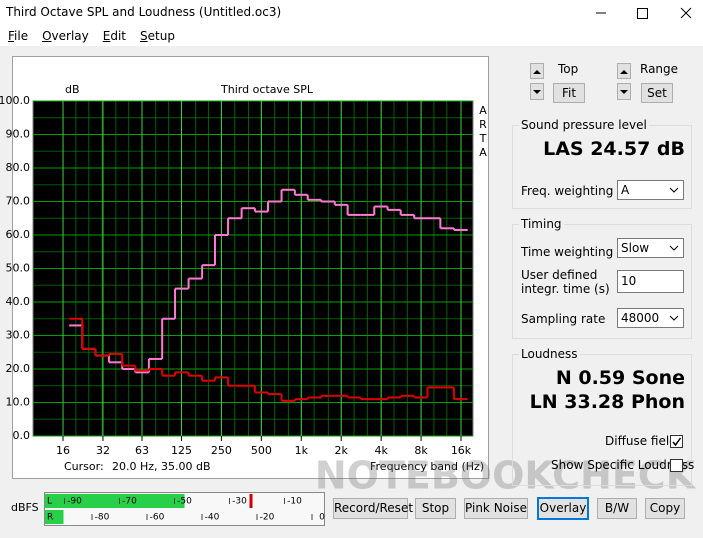 The image size is (703, 538). Describe the element at coordinates (665, 508) in the screenshot. I see `button: Copy` at that location.